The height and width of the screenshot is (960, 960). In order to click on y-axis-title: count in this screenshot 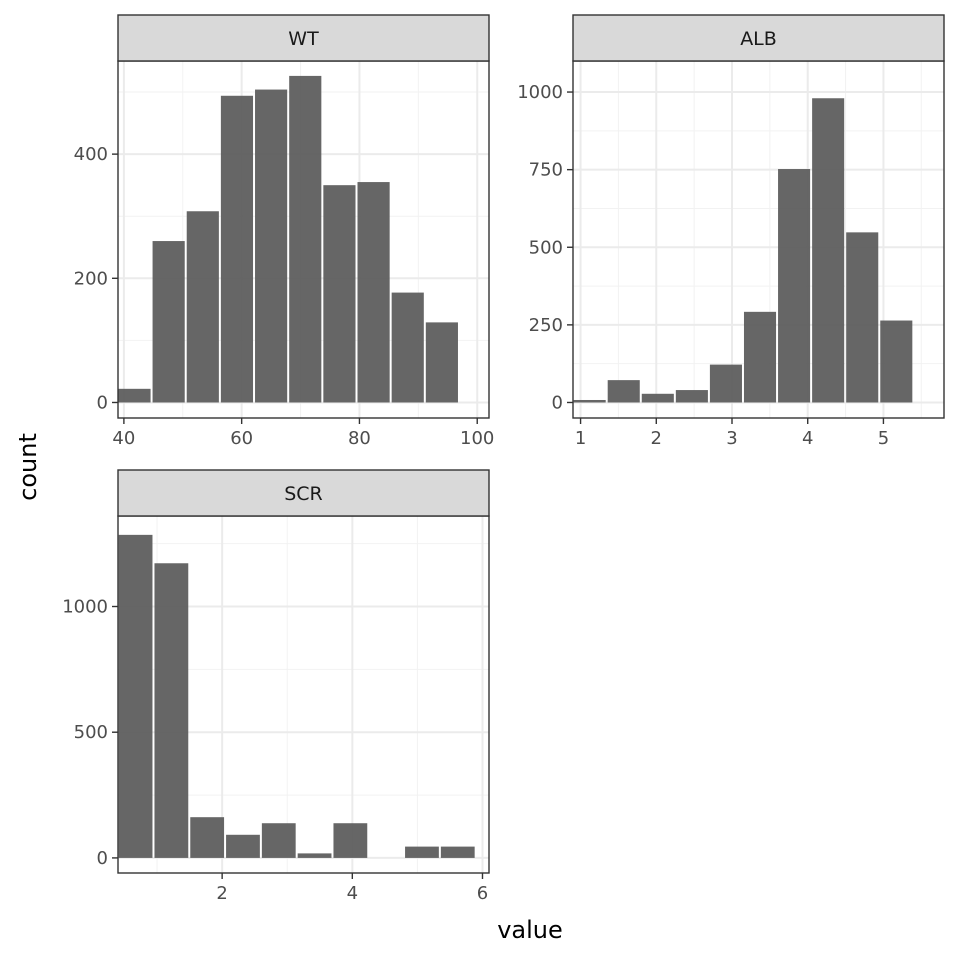, I will do `click(28, 467)`.